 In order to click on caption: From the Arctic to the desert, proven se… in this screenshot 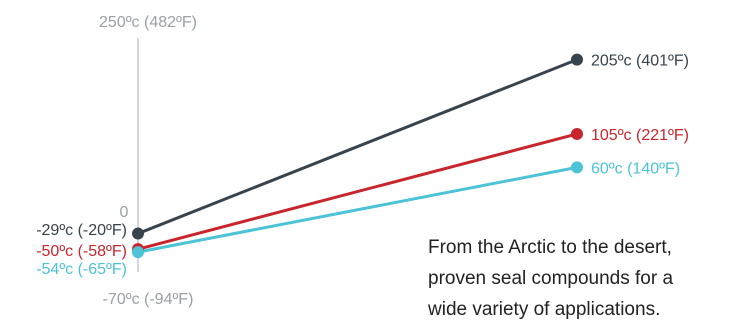, I will do `click(586, 278)`.